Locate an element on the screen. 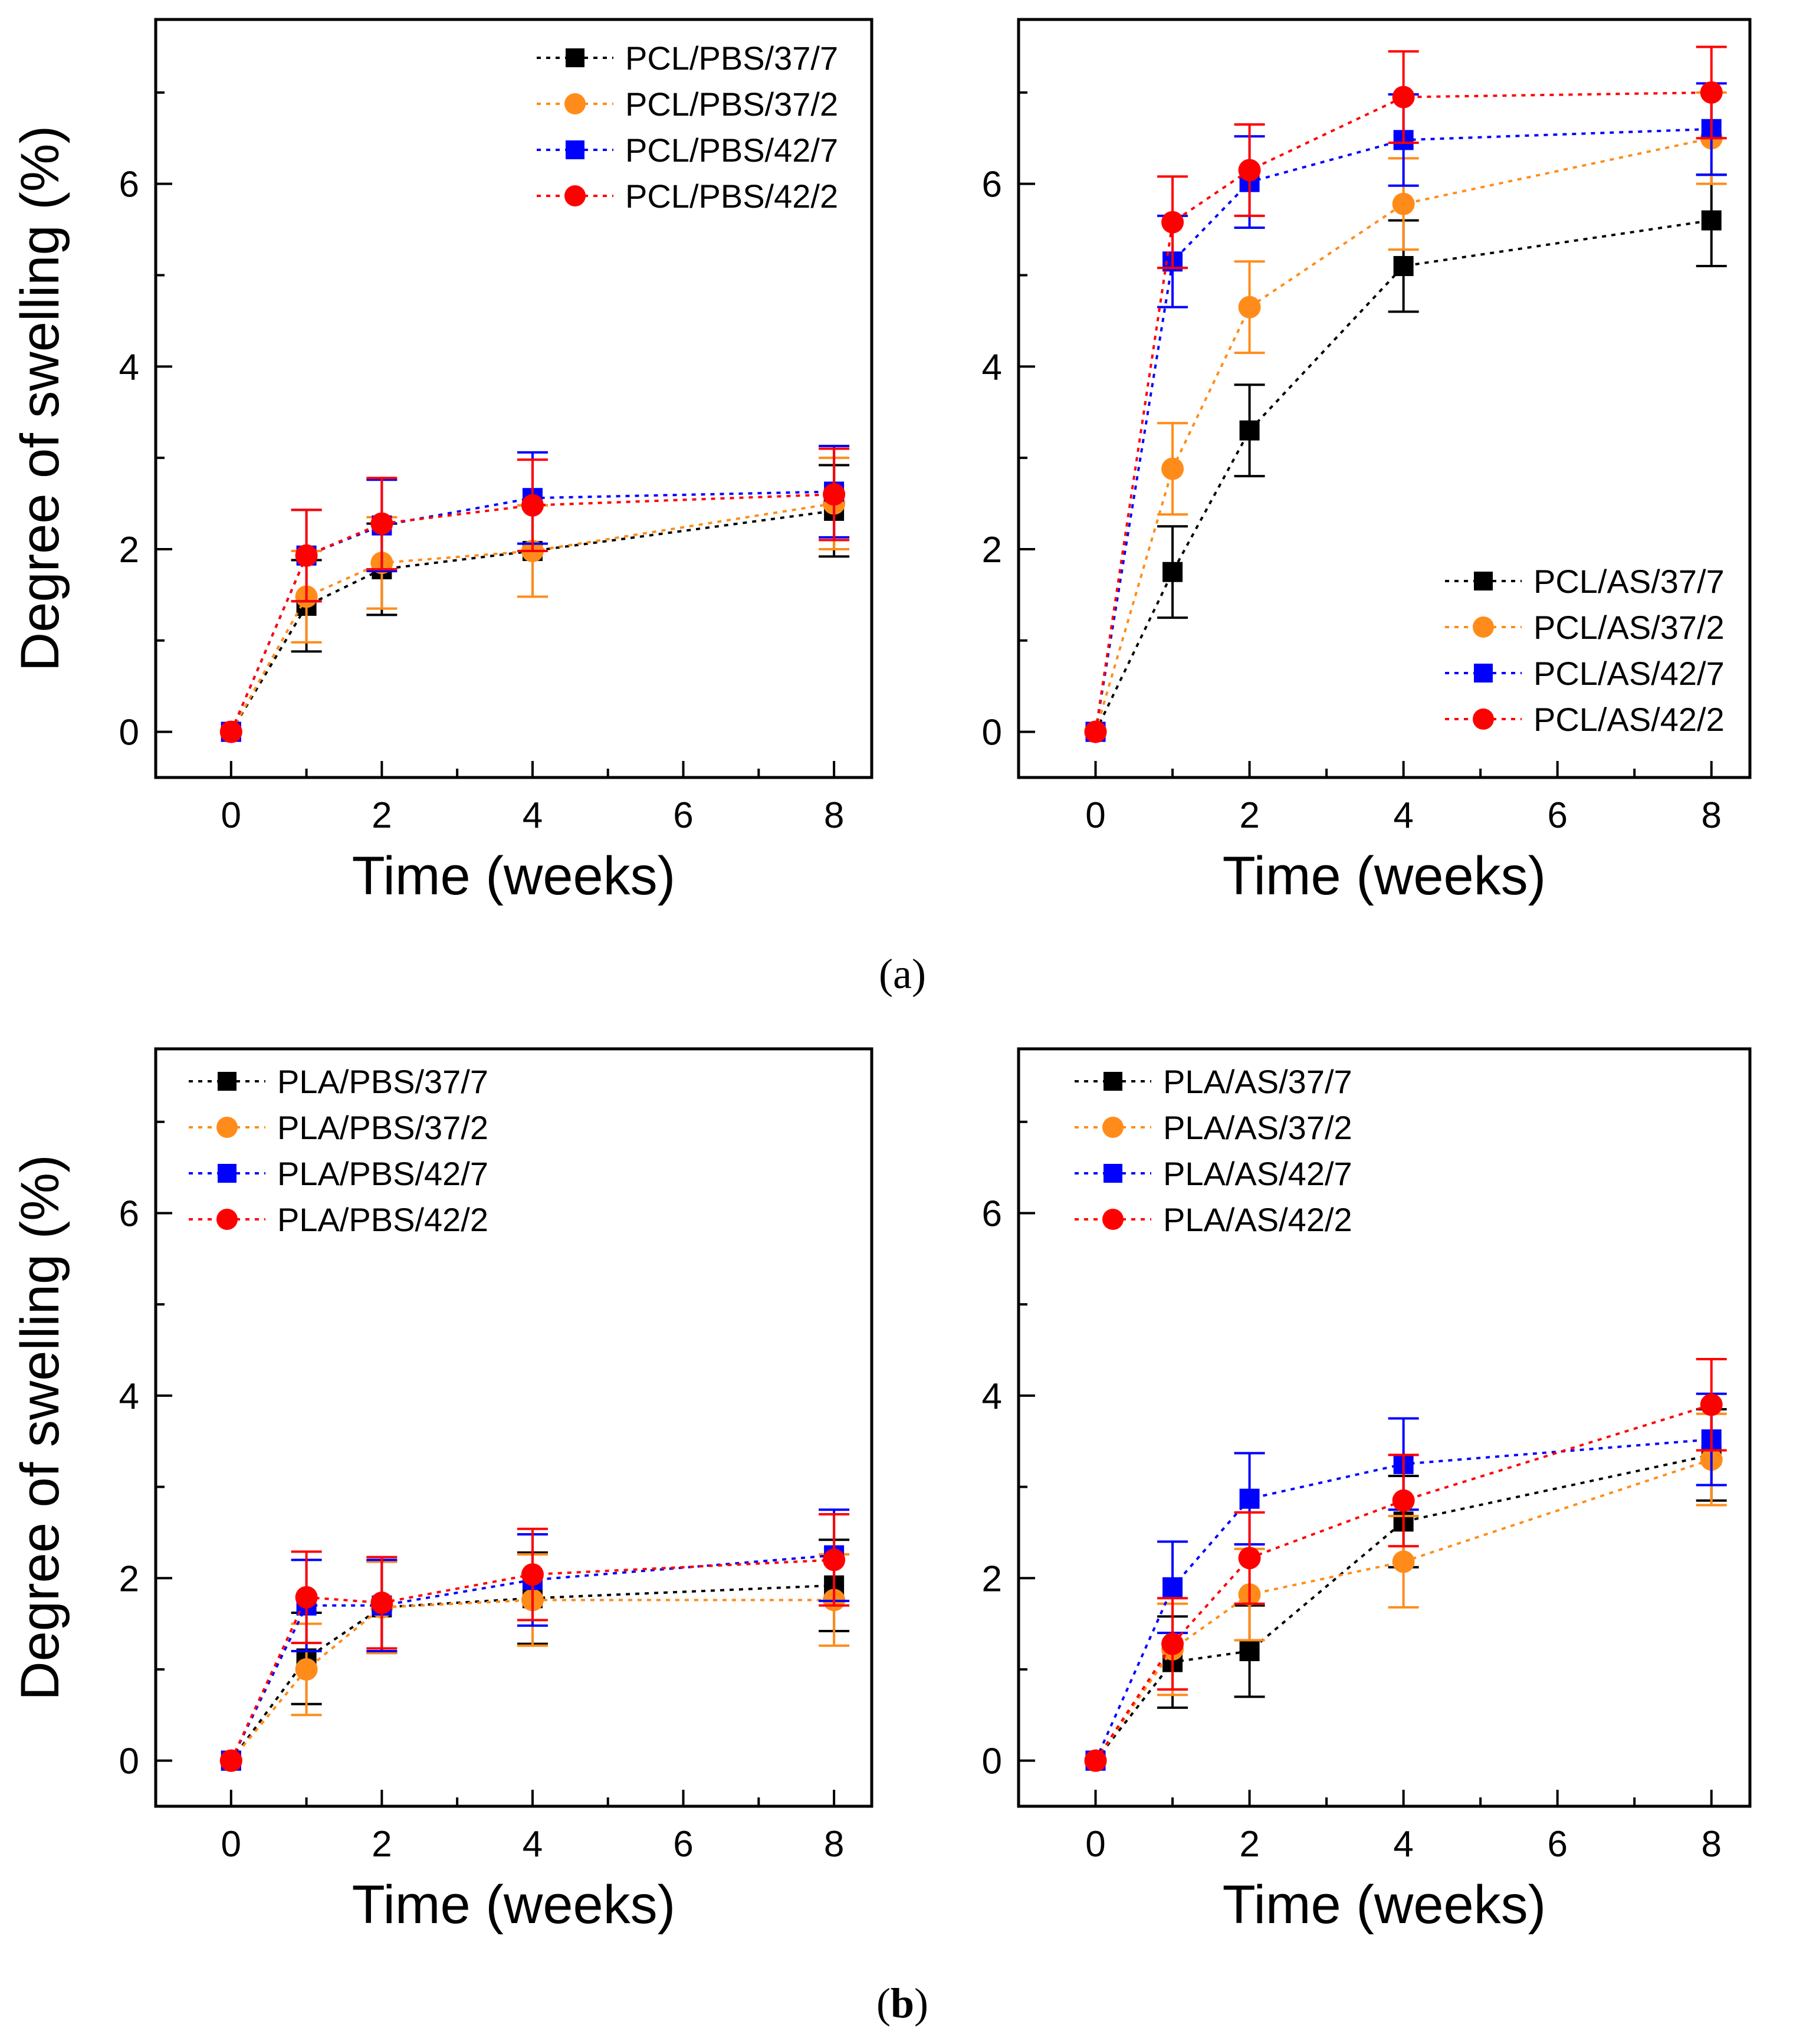 Image resolution: width=1803 pixels, height=2044 pixels. panel-label-a: (a) is located at coordinates (903, 975).